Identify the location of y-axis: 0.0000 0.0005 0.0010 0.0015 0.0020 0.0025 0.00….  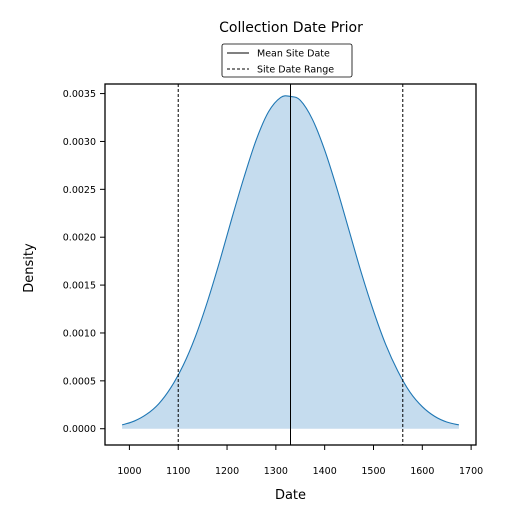
(84, 262).